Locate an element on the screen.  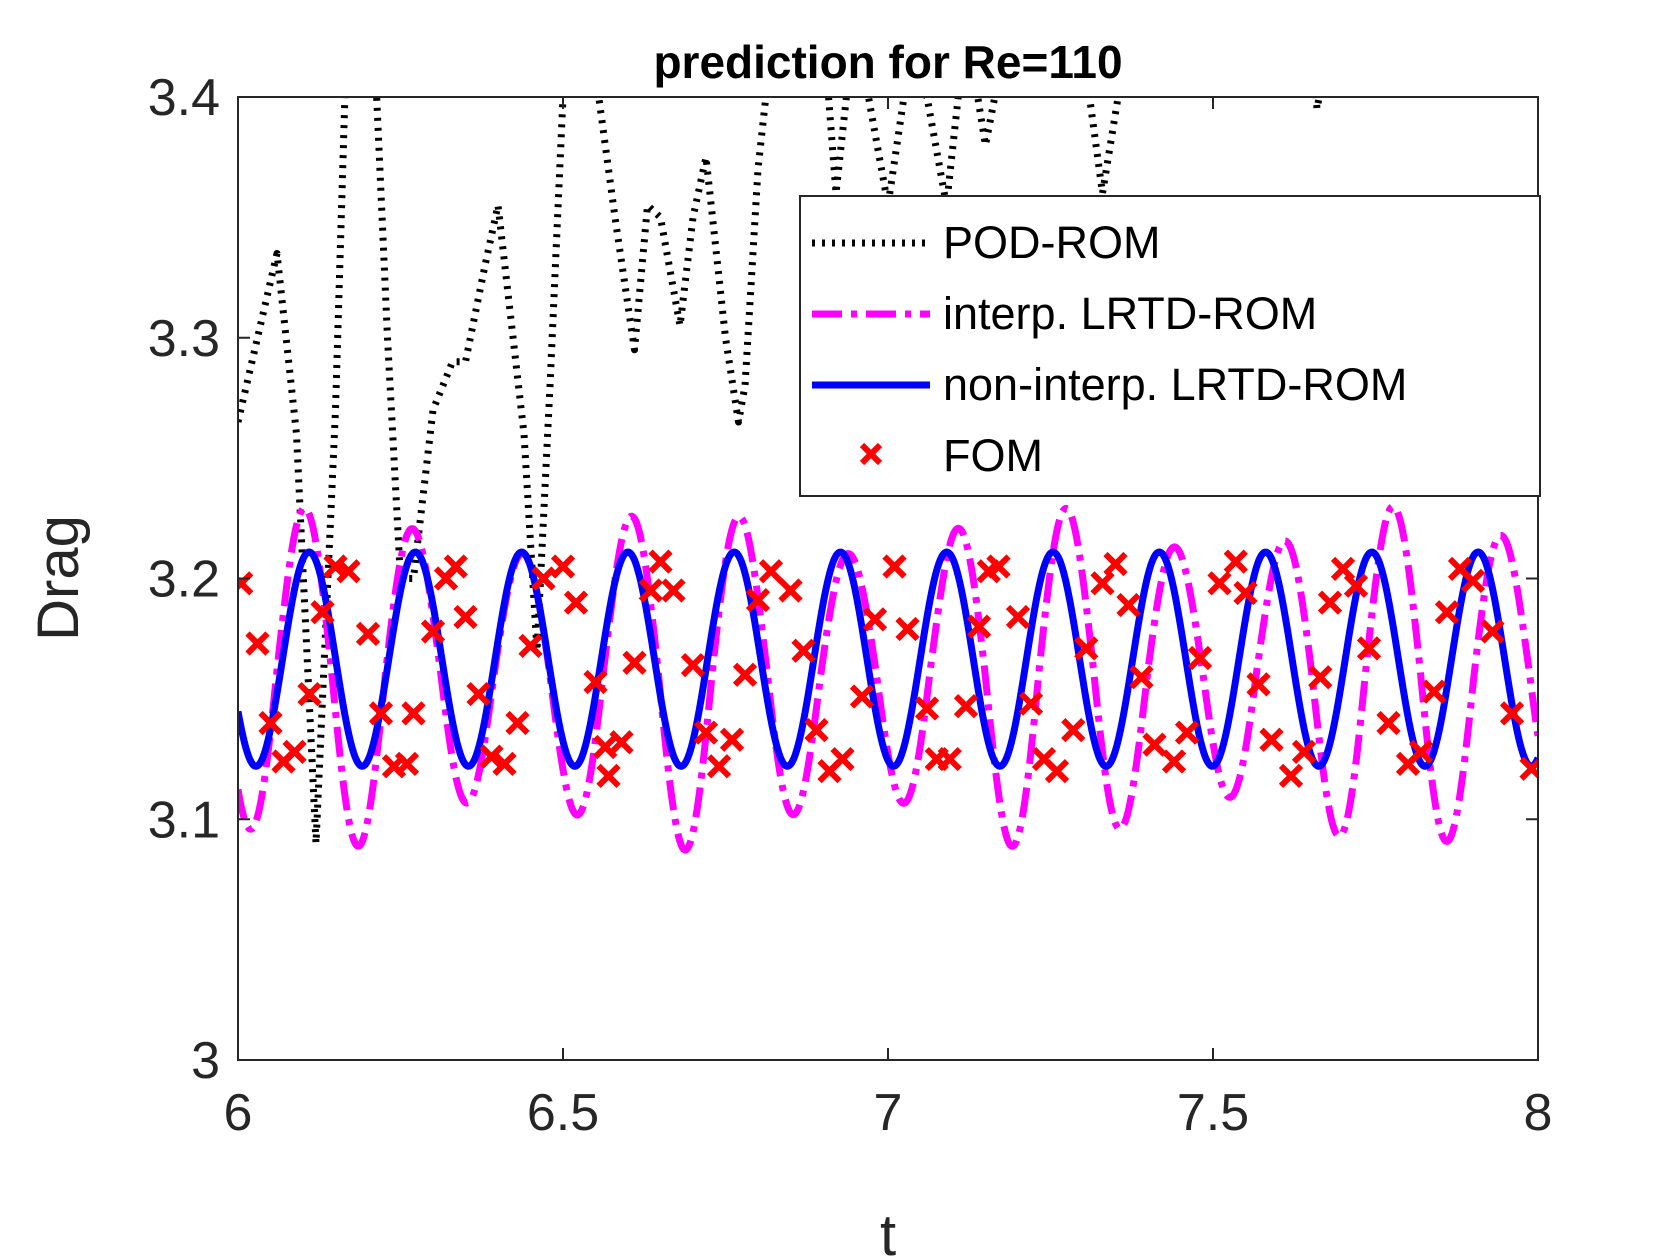
x-tick-label: 6 is located at coordinates (238, 1113).